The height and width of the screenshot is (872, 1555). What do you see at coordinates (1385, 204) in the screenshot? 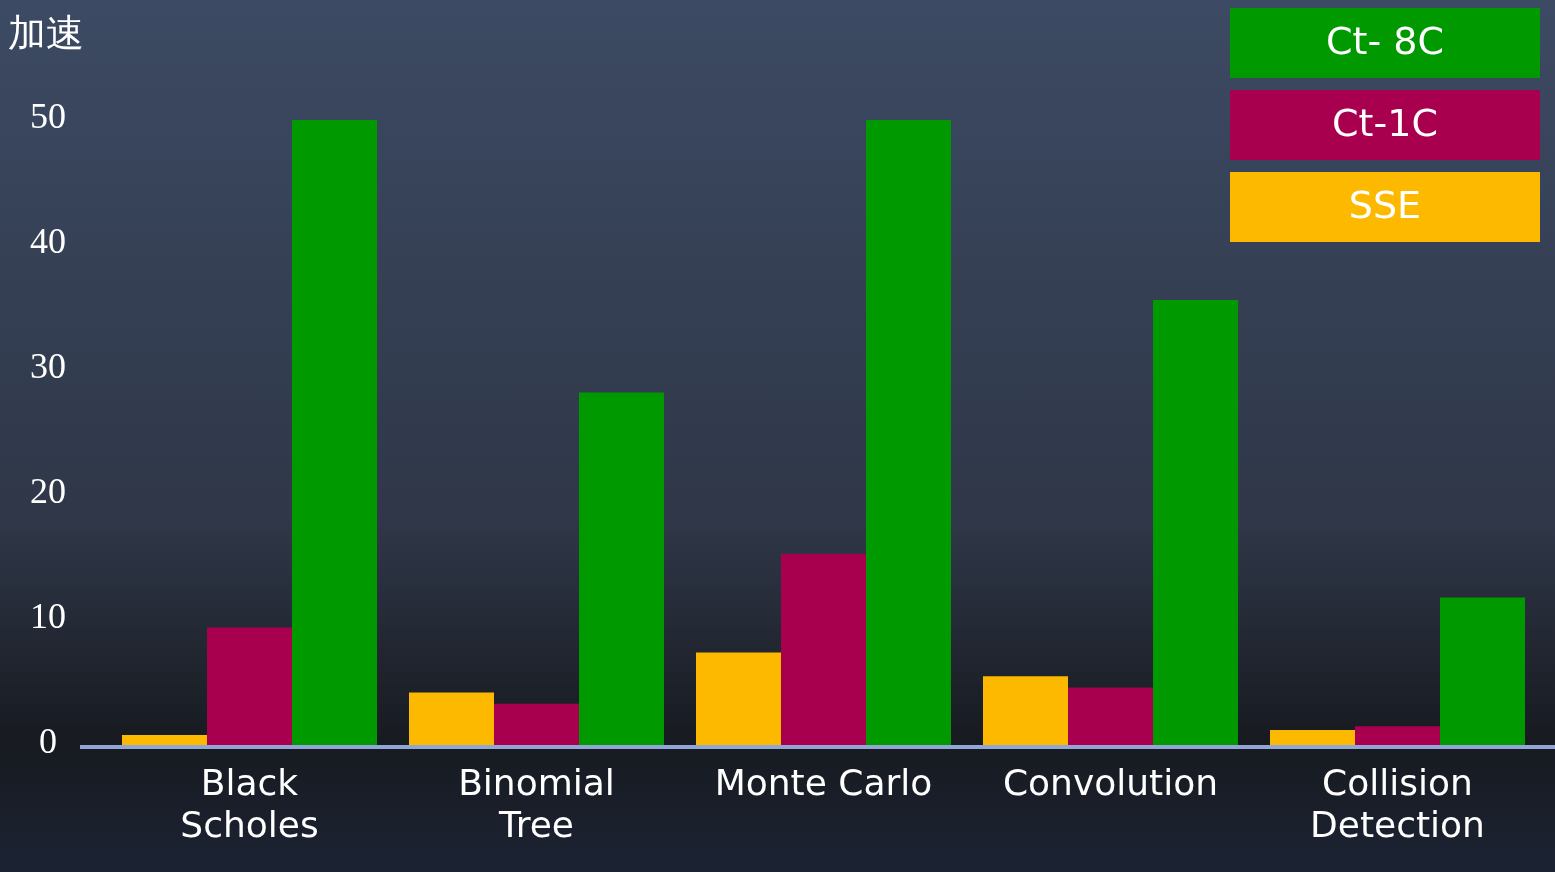
I see `text: SSE` at bounding box center [1385, 204].